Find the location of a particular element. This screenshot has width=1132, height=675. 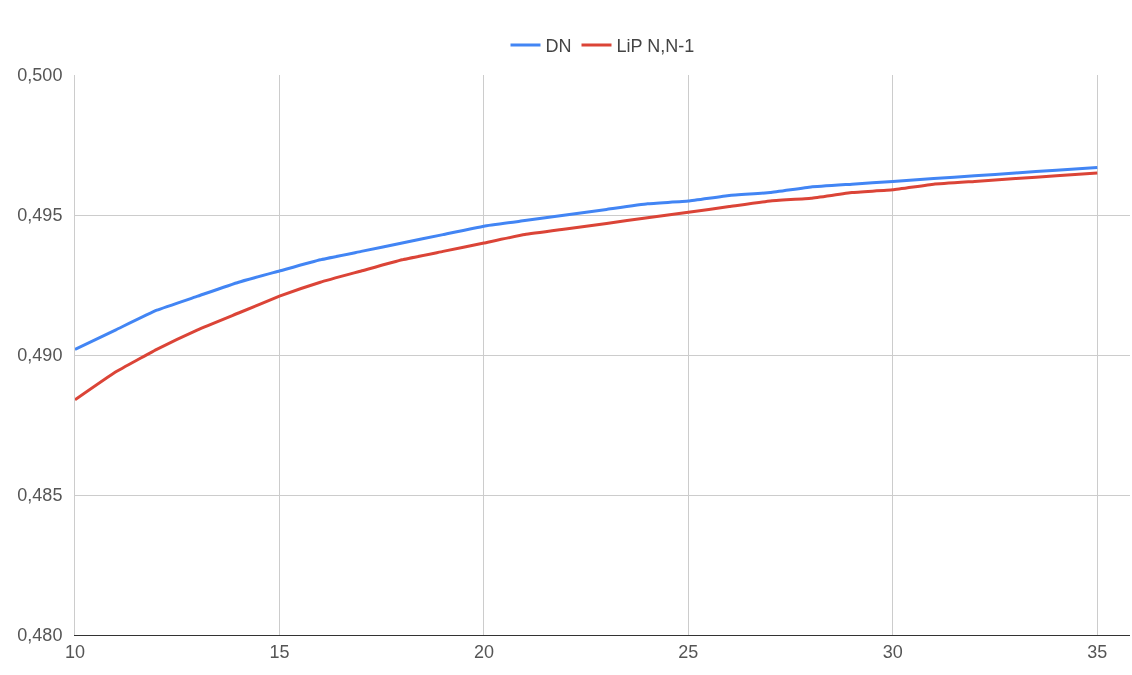

x-tick-label: 35 is located at coordinates (1097, 651).